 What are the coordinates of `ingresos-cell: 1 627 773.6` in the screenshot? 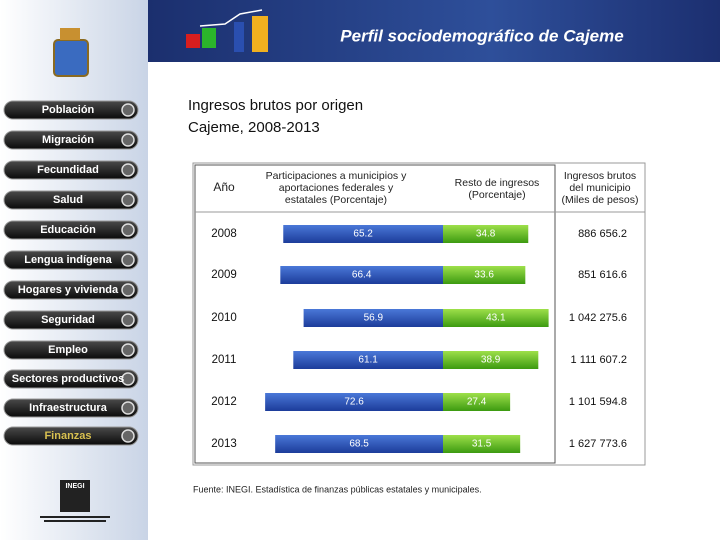 It's located at (598, 444).